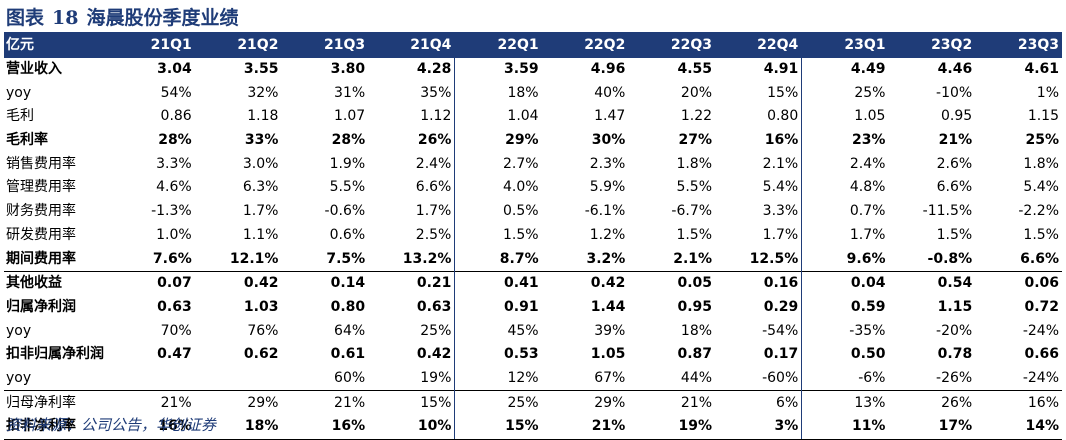 This screenshot has height=440, width=1066. Describe the element at coordinates (521, 306) in the screenshot. I see `value-cell: 0.91` at that location.